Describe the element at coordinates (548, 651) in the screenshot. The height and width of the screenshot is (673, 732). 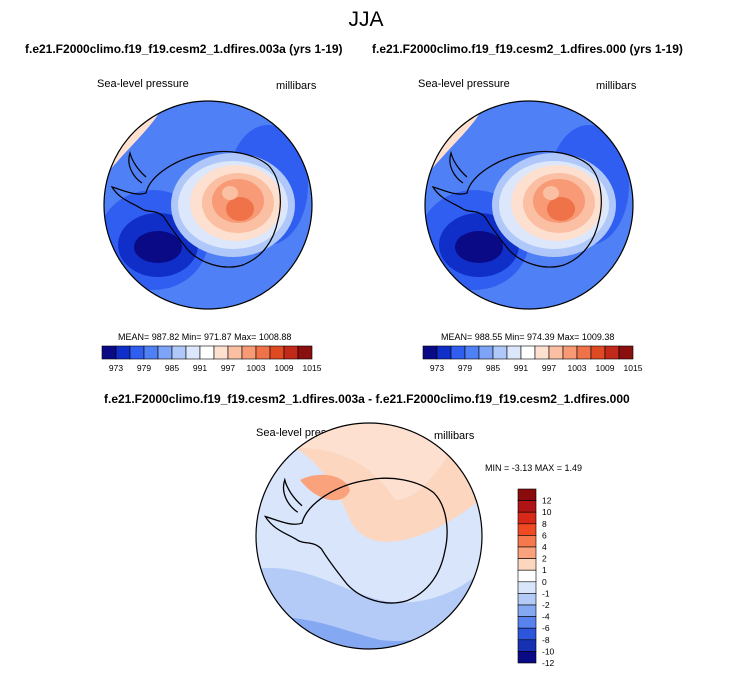
I see `diff-colorbar-tick-label: -10` at that location.